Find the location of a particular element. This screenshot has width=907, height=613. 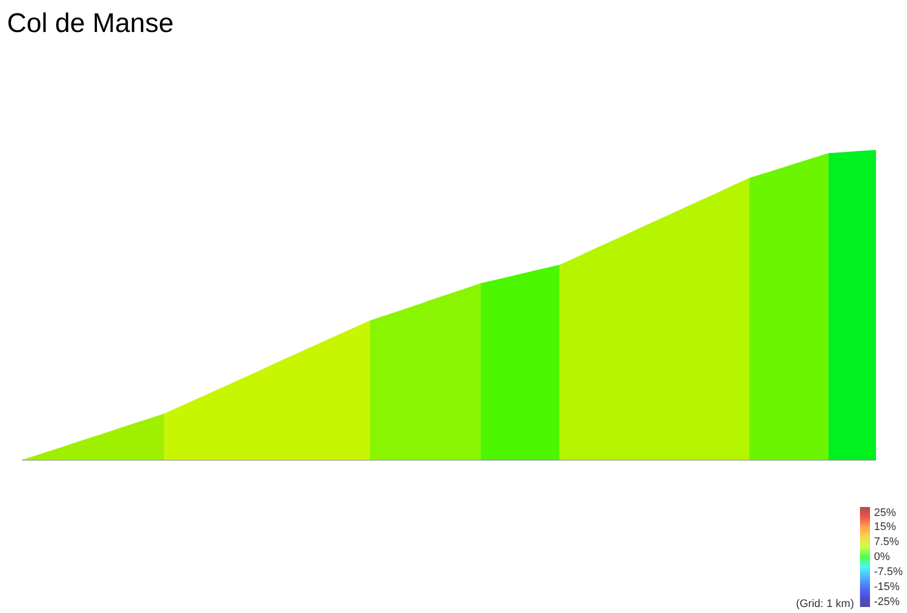

color-bar-label: 15% is located at coordinates (885, 527).